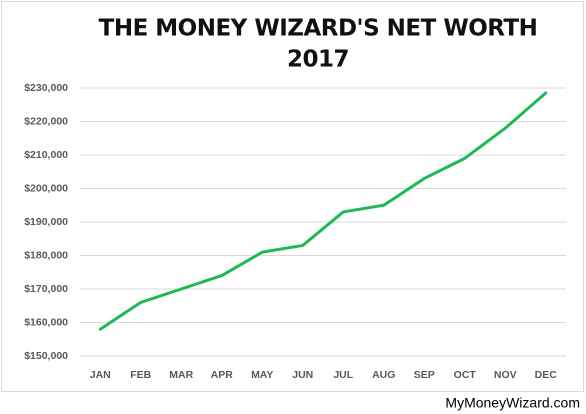  I want to click on x-tick-label: JUL, so click(343, 375).